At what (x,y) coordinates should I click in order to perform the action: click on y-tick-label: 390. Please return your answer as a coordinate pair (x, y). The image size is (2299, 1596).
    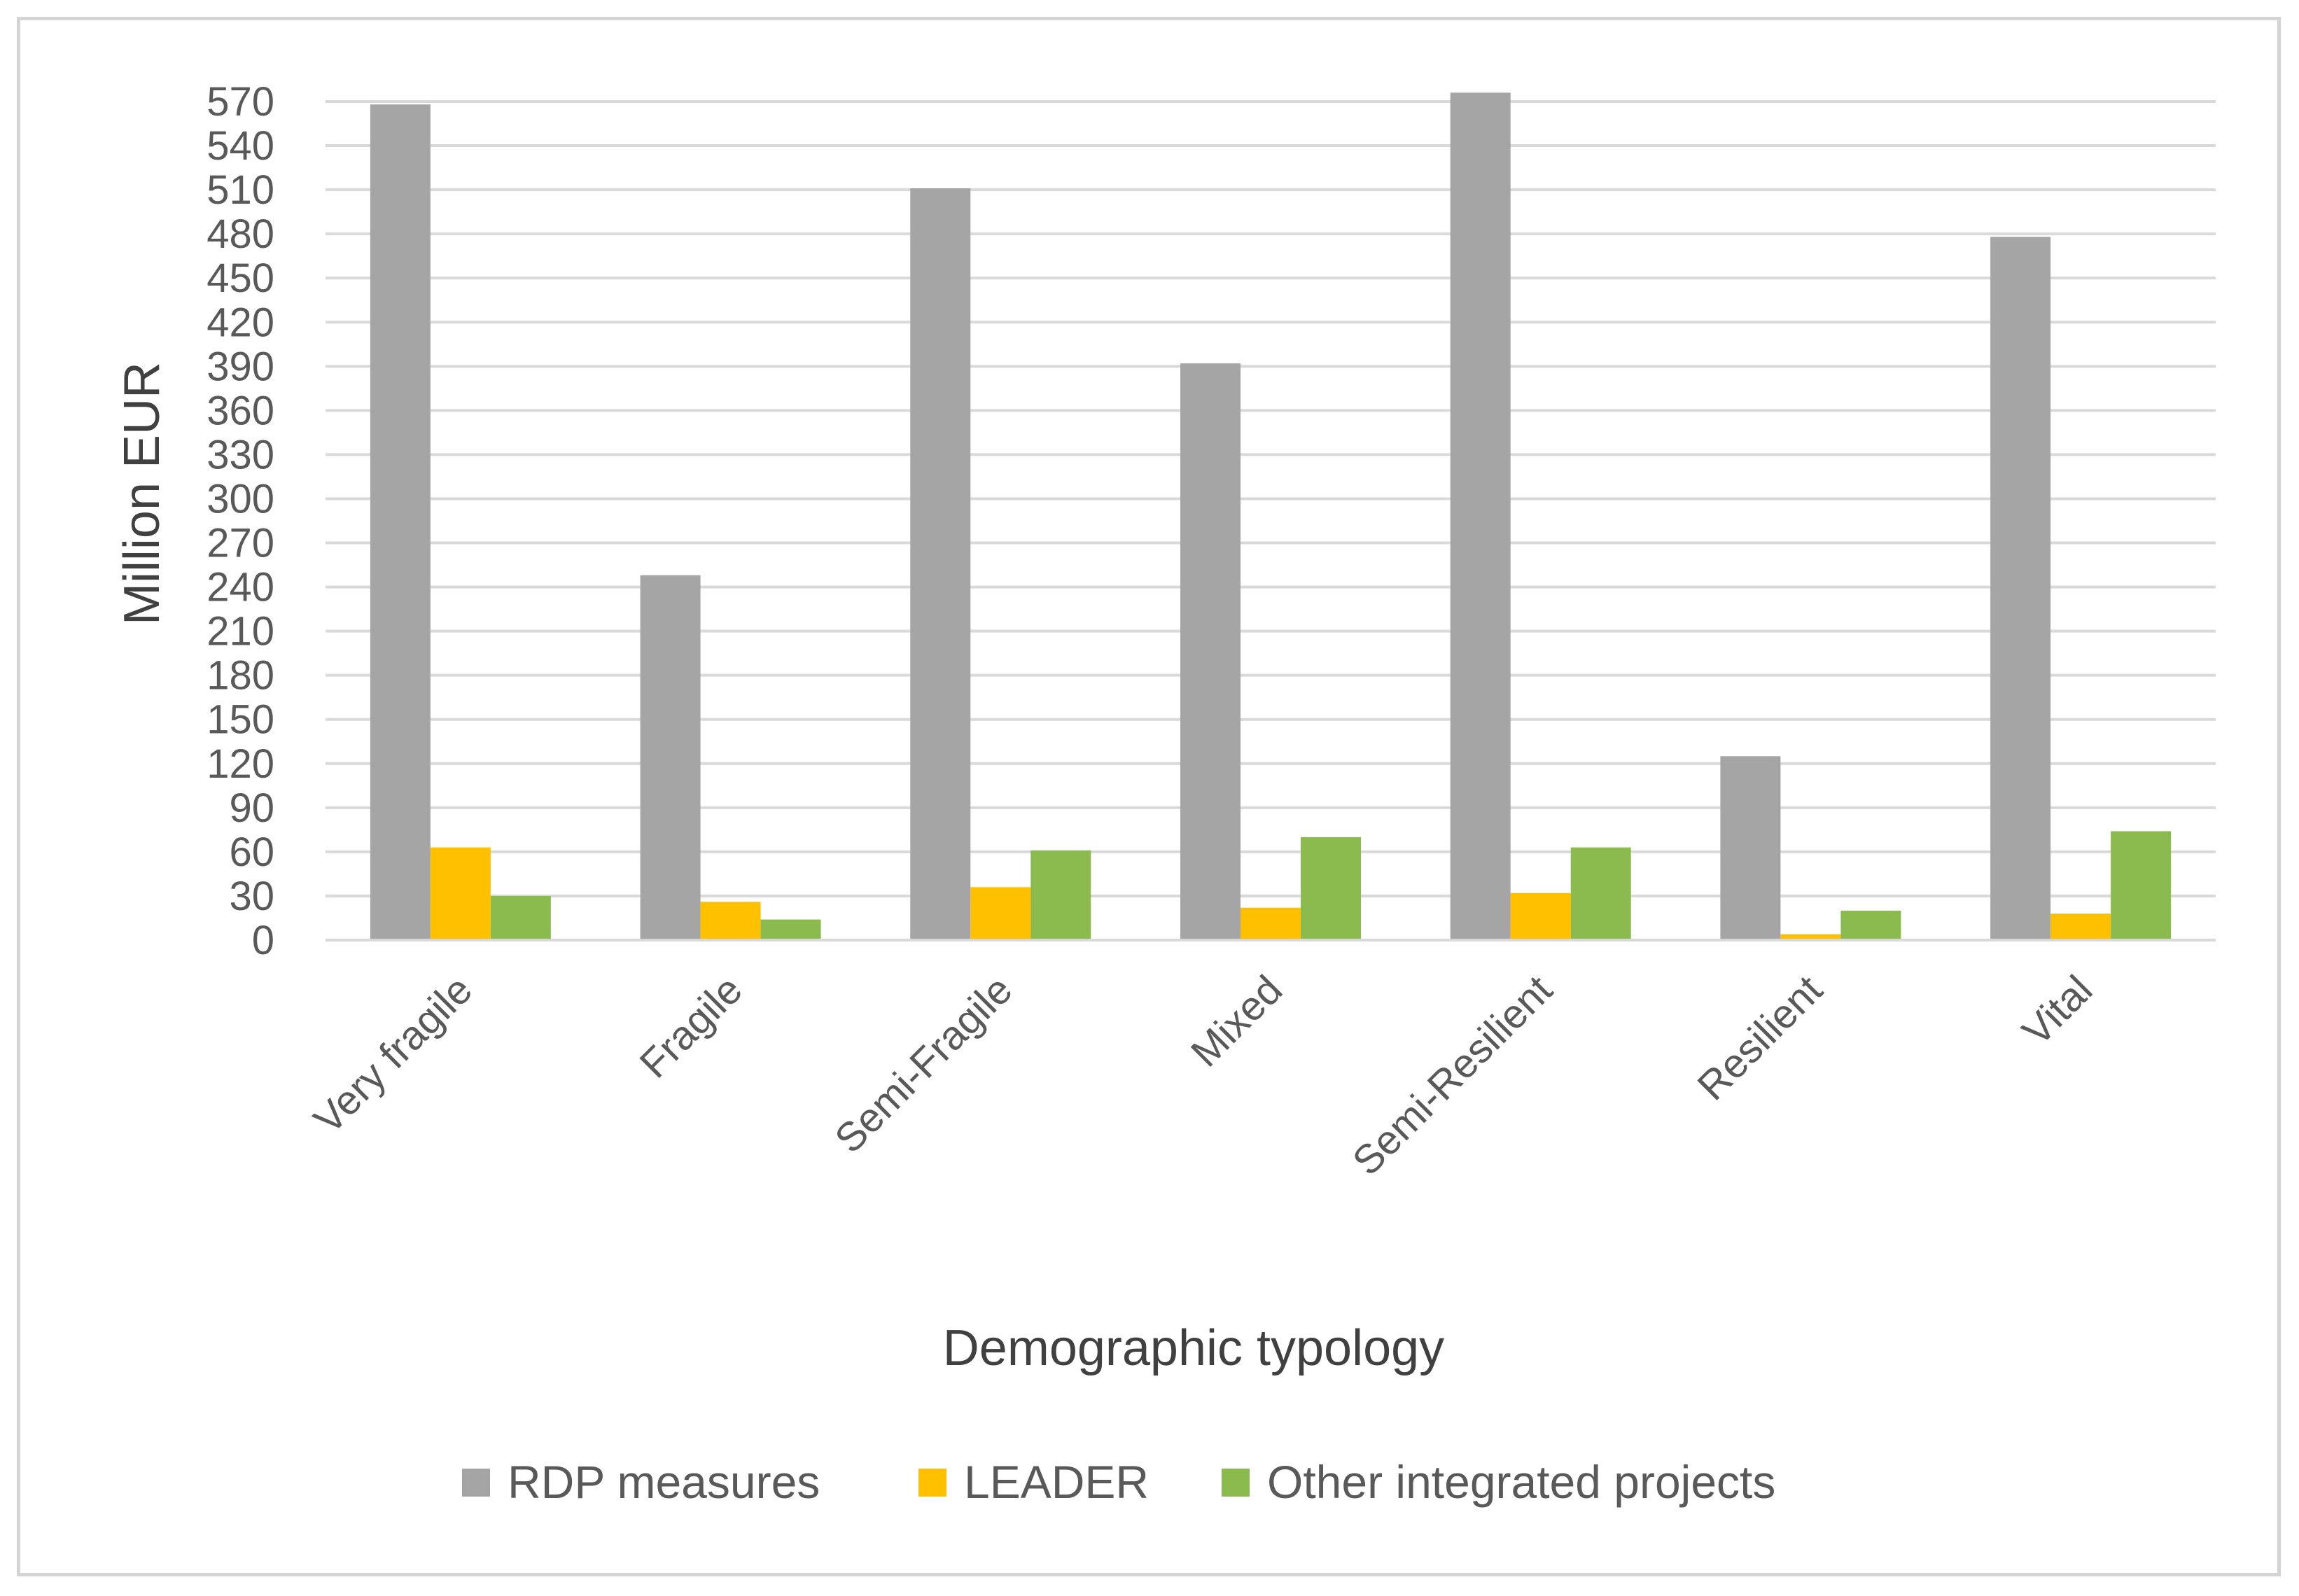
    Looking at the image, I should click on (241, 366).